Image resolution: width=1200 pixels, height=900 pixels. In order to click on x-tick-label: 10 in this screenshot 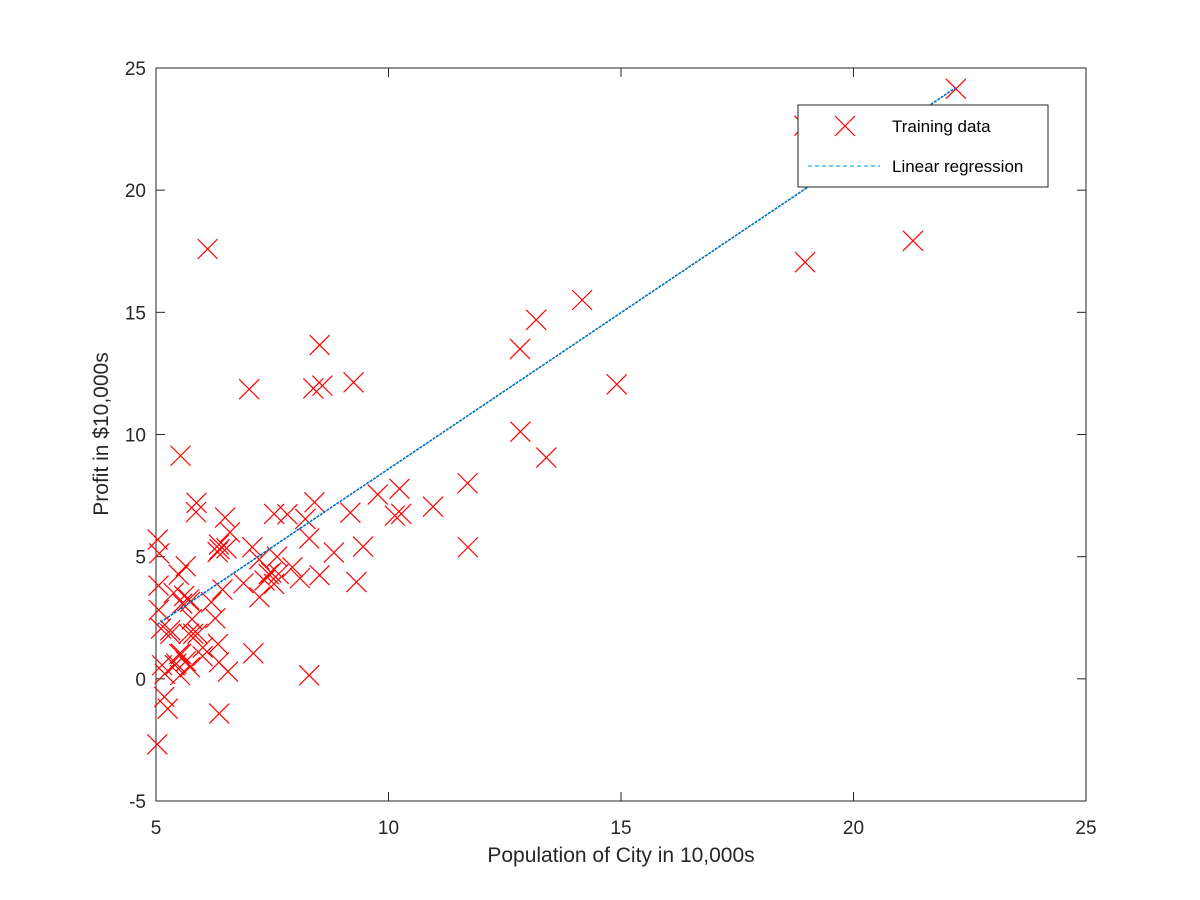, I will do `click(388, 828)`.